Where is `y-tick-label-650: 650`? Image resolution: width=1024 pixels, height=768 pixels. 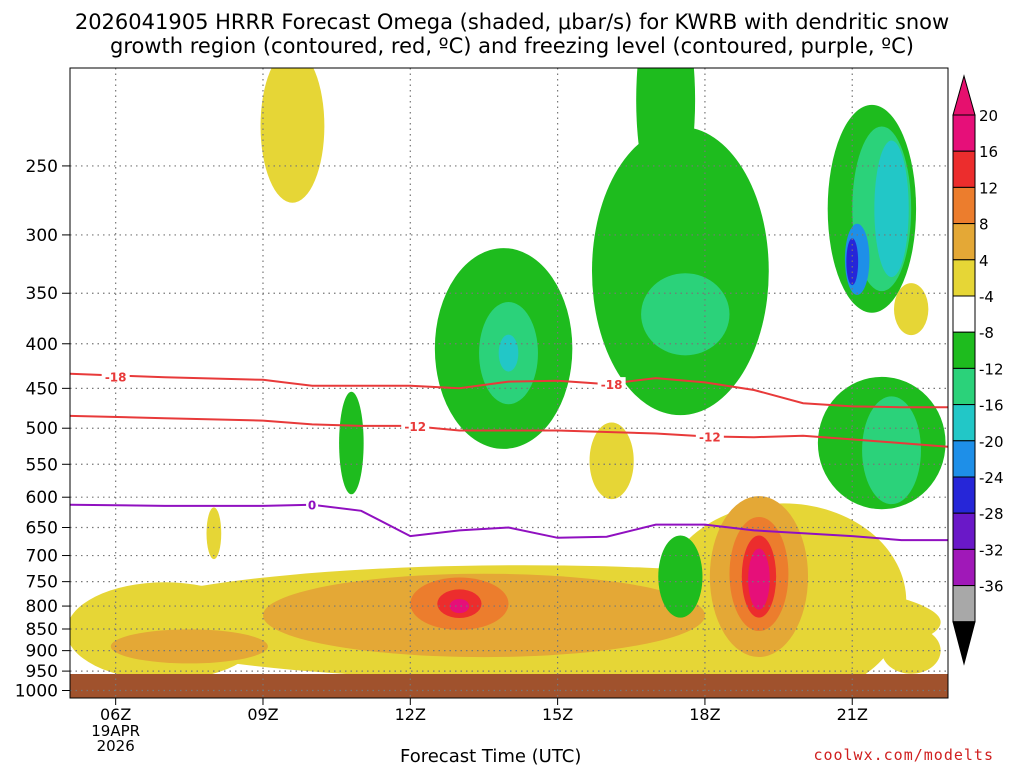 y-tick-label-650: 650 is located at coordinates (42, 528).